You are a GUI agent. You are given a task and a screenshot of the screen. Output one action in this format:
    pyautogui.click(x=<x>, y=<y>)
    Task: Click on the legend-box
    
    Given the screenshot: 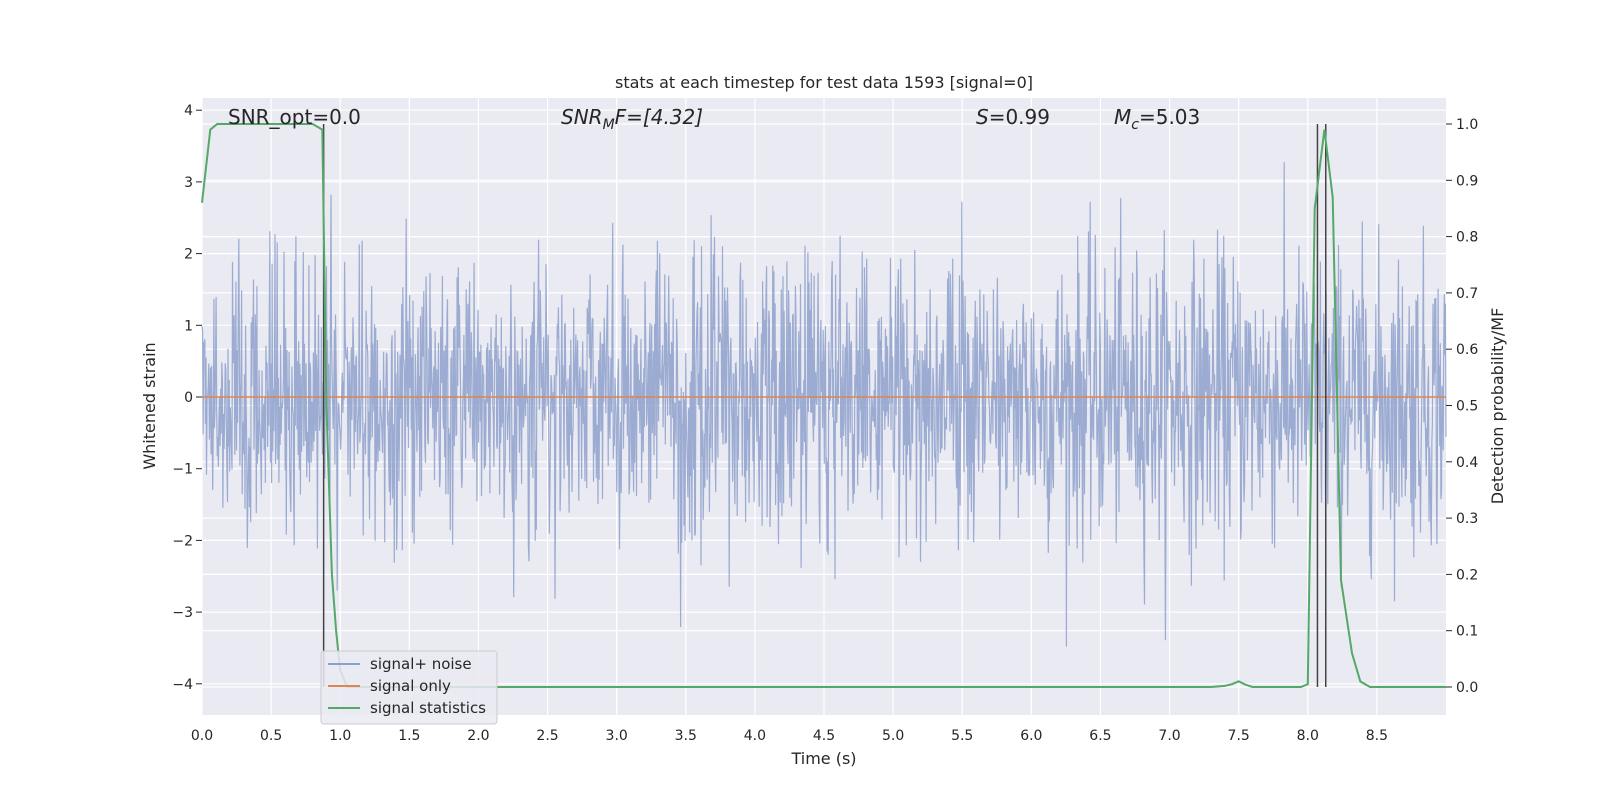 What is the action you would take?
    pyautogui.click(x=409, y=687)
    